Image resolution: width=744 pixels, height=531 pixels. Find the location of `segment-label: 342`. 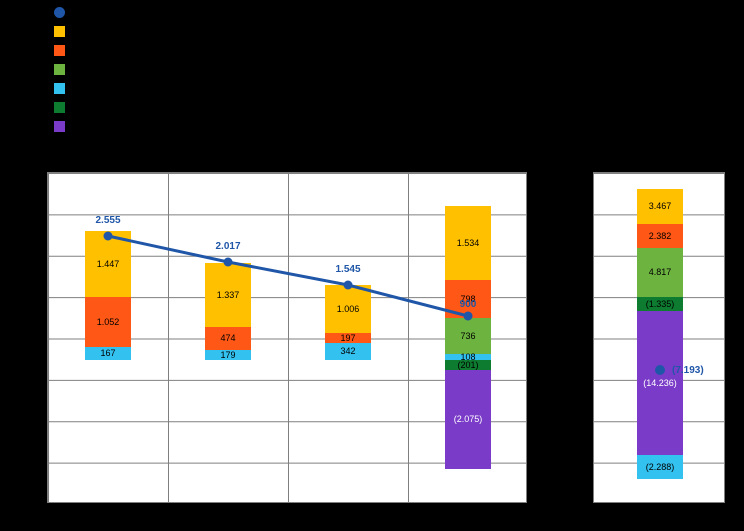

segment-label: 342 is located at coordinates (348, 351).